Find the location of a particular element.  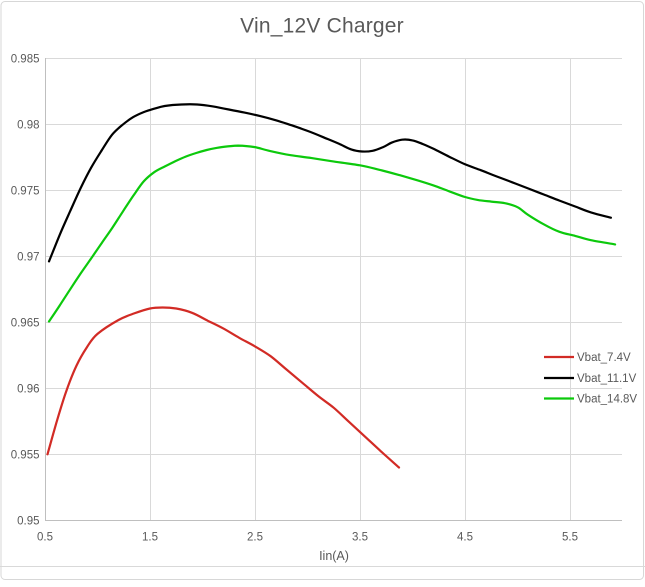

svg-text: 0.965 is located at coordinates (25, 323).